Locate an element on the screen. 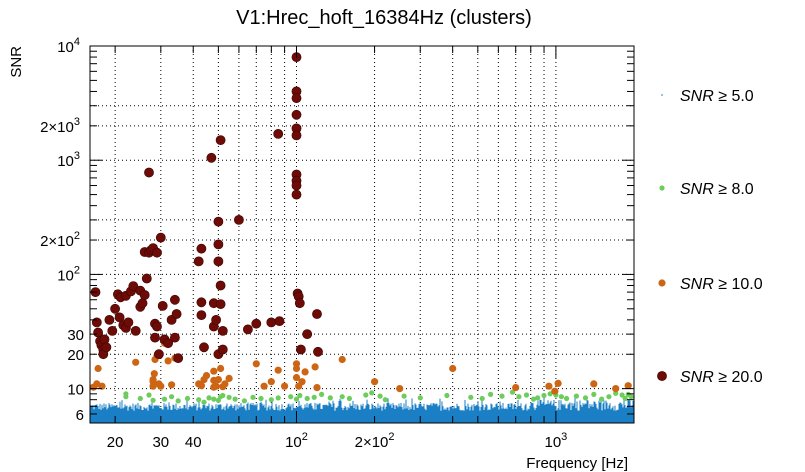 The width and height of the screenshot is (805, 472). x-axis-title: Frequency [Hz] is located at coordinates (577, 463).